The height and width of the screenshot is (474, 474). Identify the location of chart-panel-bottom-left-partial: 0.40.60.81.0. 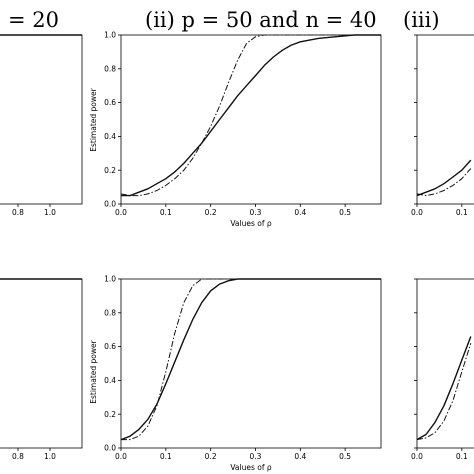
(41, 369).